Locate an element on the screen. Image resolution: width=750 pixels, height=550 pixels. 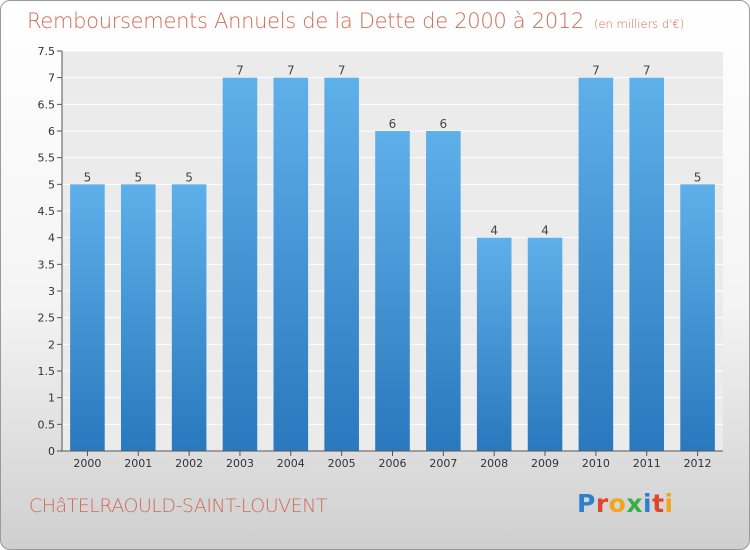
bar-2004 is located at coordinates (291, 264).